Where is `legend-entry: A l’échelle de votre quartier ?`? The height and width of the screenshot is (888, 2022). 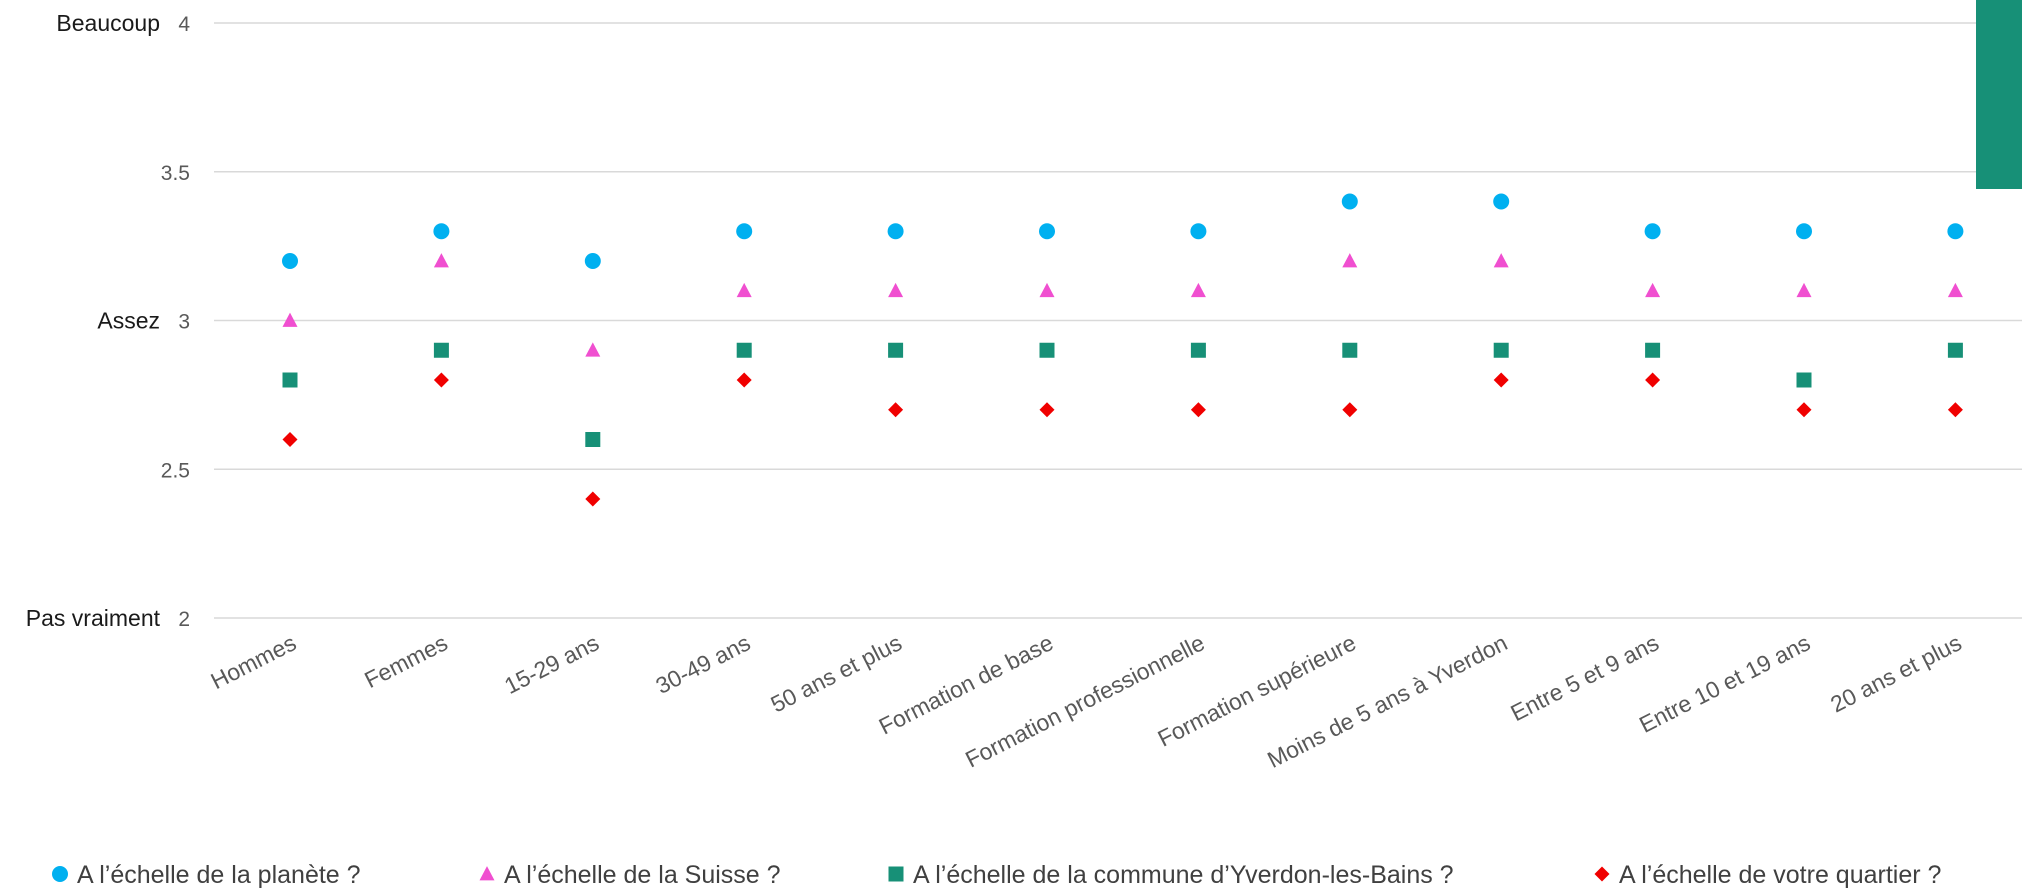 legend-entry: A l’échelle de votre quartier ? is located at coordinates (1780, 874).